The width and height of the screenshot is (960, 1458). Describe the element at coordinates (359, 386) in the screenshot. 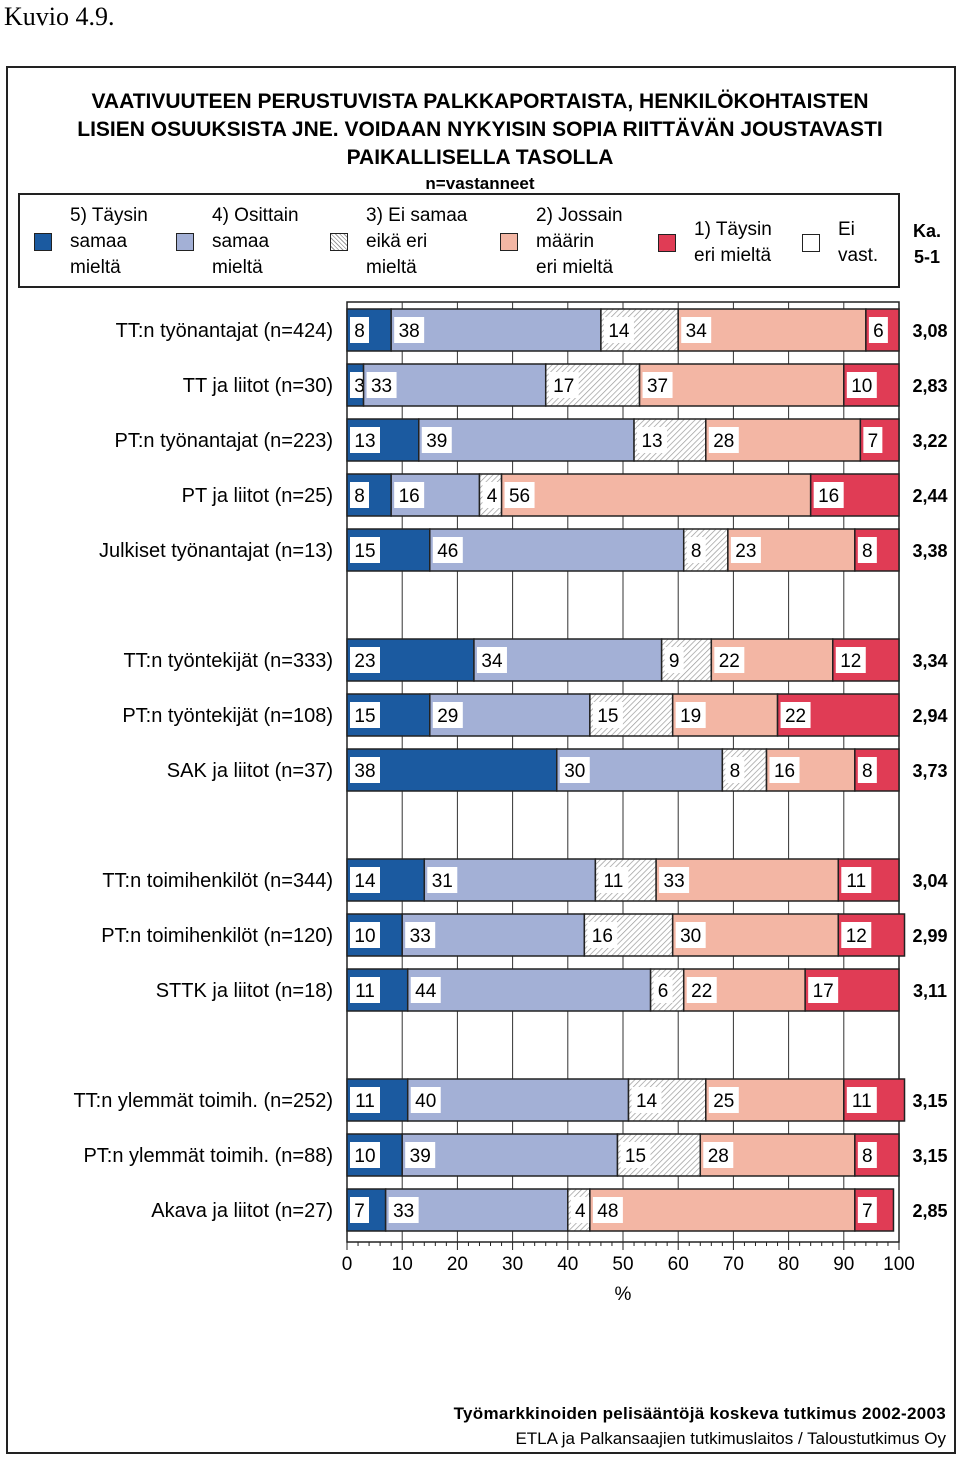

I see `value-label-r1-s0: 3` at that location.